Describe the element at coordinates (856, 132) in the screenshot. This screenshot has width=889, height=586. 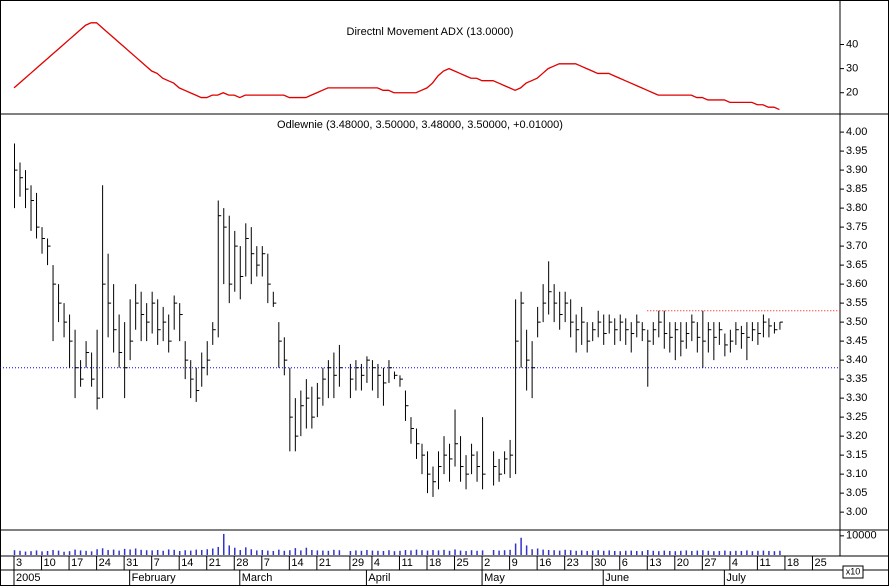
I see `y-tick-label: 4.00` at that location.